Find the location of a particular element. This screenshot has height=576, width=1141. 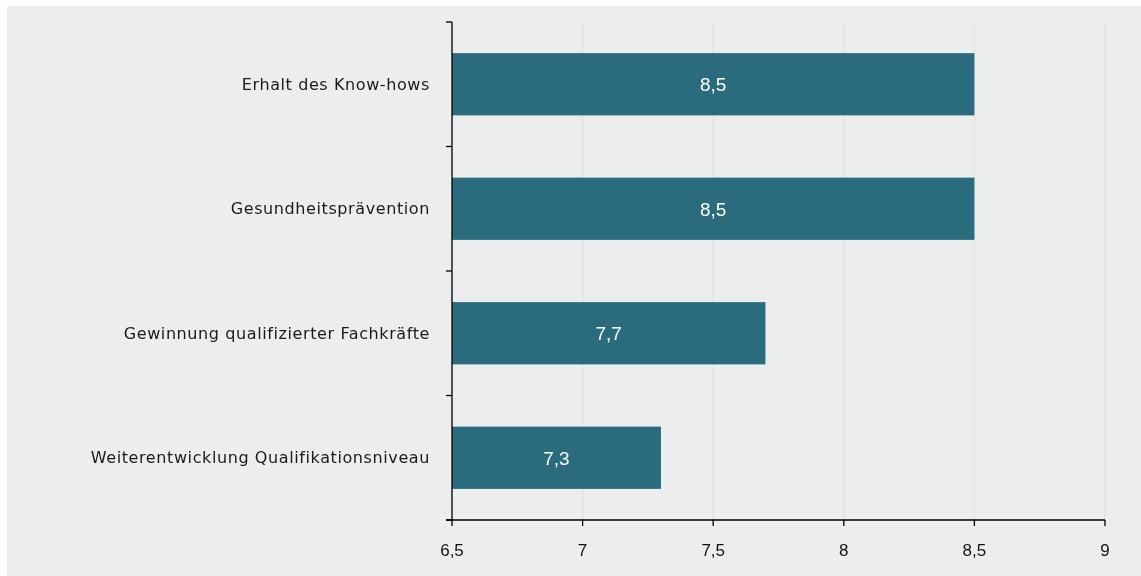

data-label: 7,7 is located at coordinates (608, 334).